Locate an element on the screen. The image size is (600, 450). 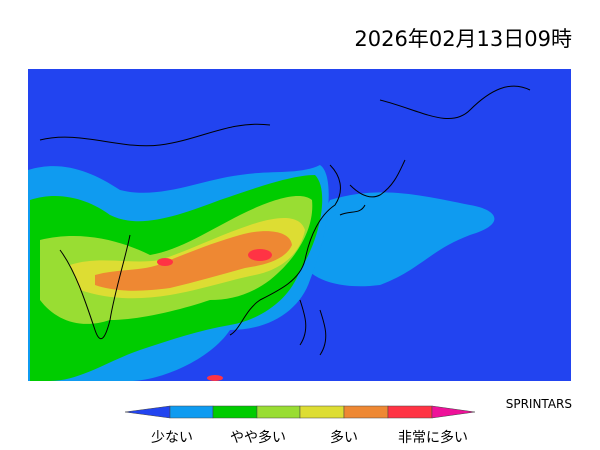
legend-label: 非常に多い is located at coordinates (433, 437).